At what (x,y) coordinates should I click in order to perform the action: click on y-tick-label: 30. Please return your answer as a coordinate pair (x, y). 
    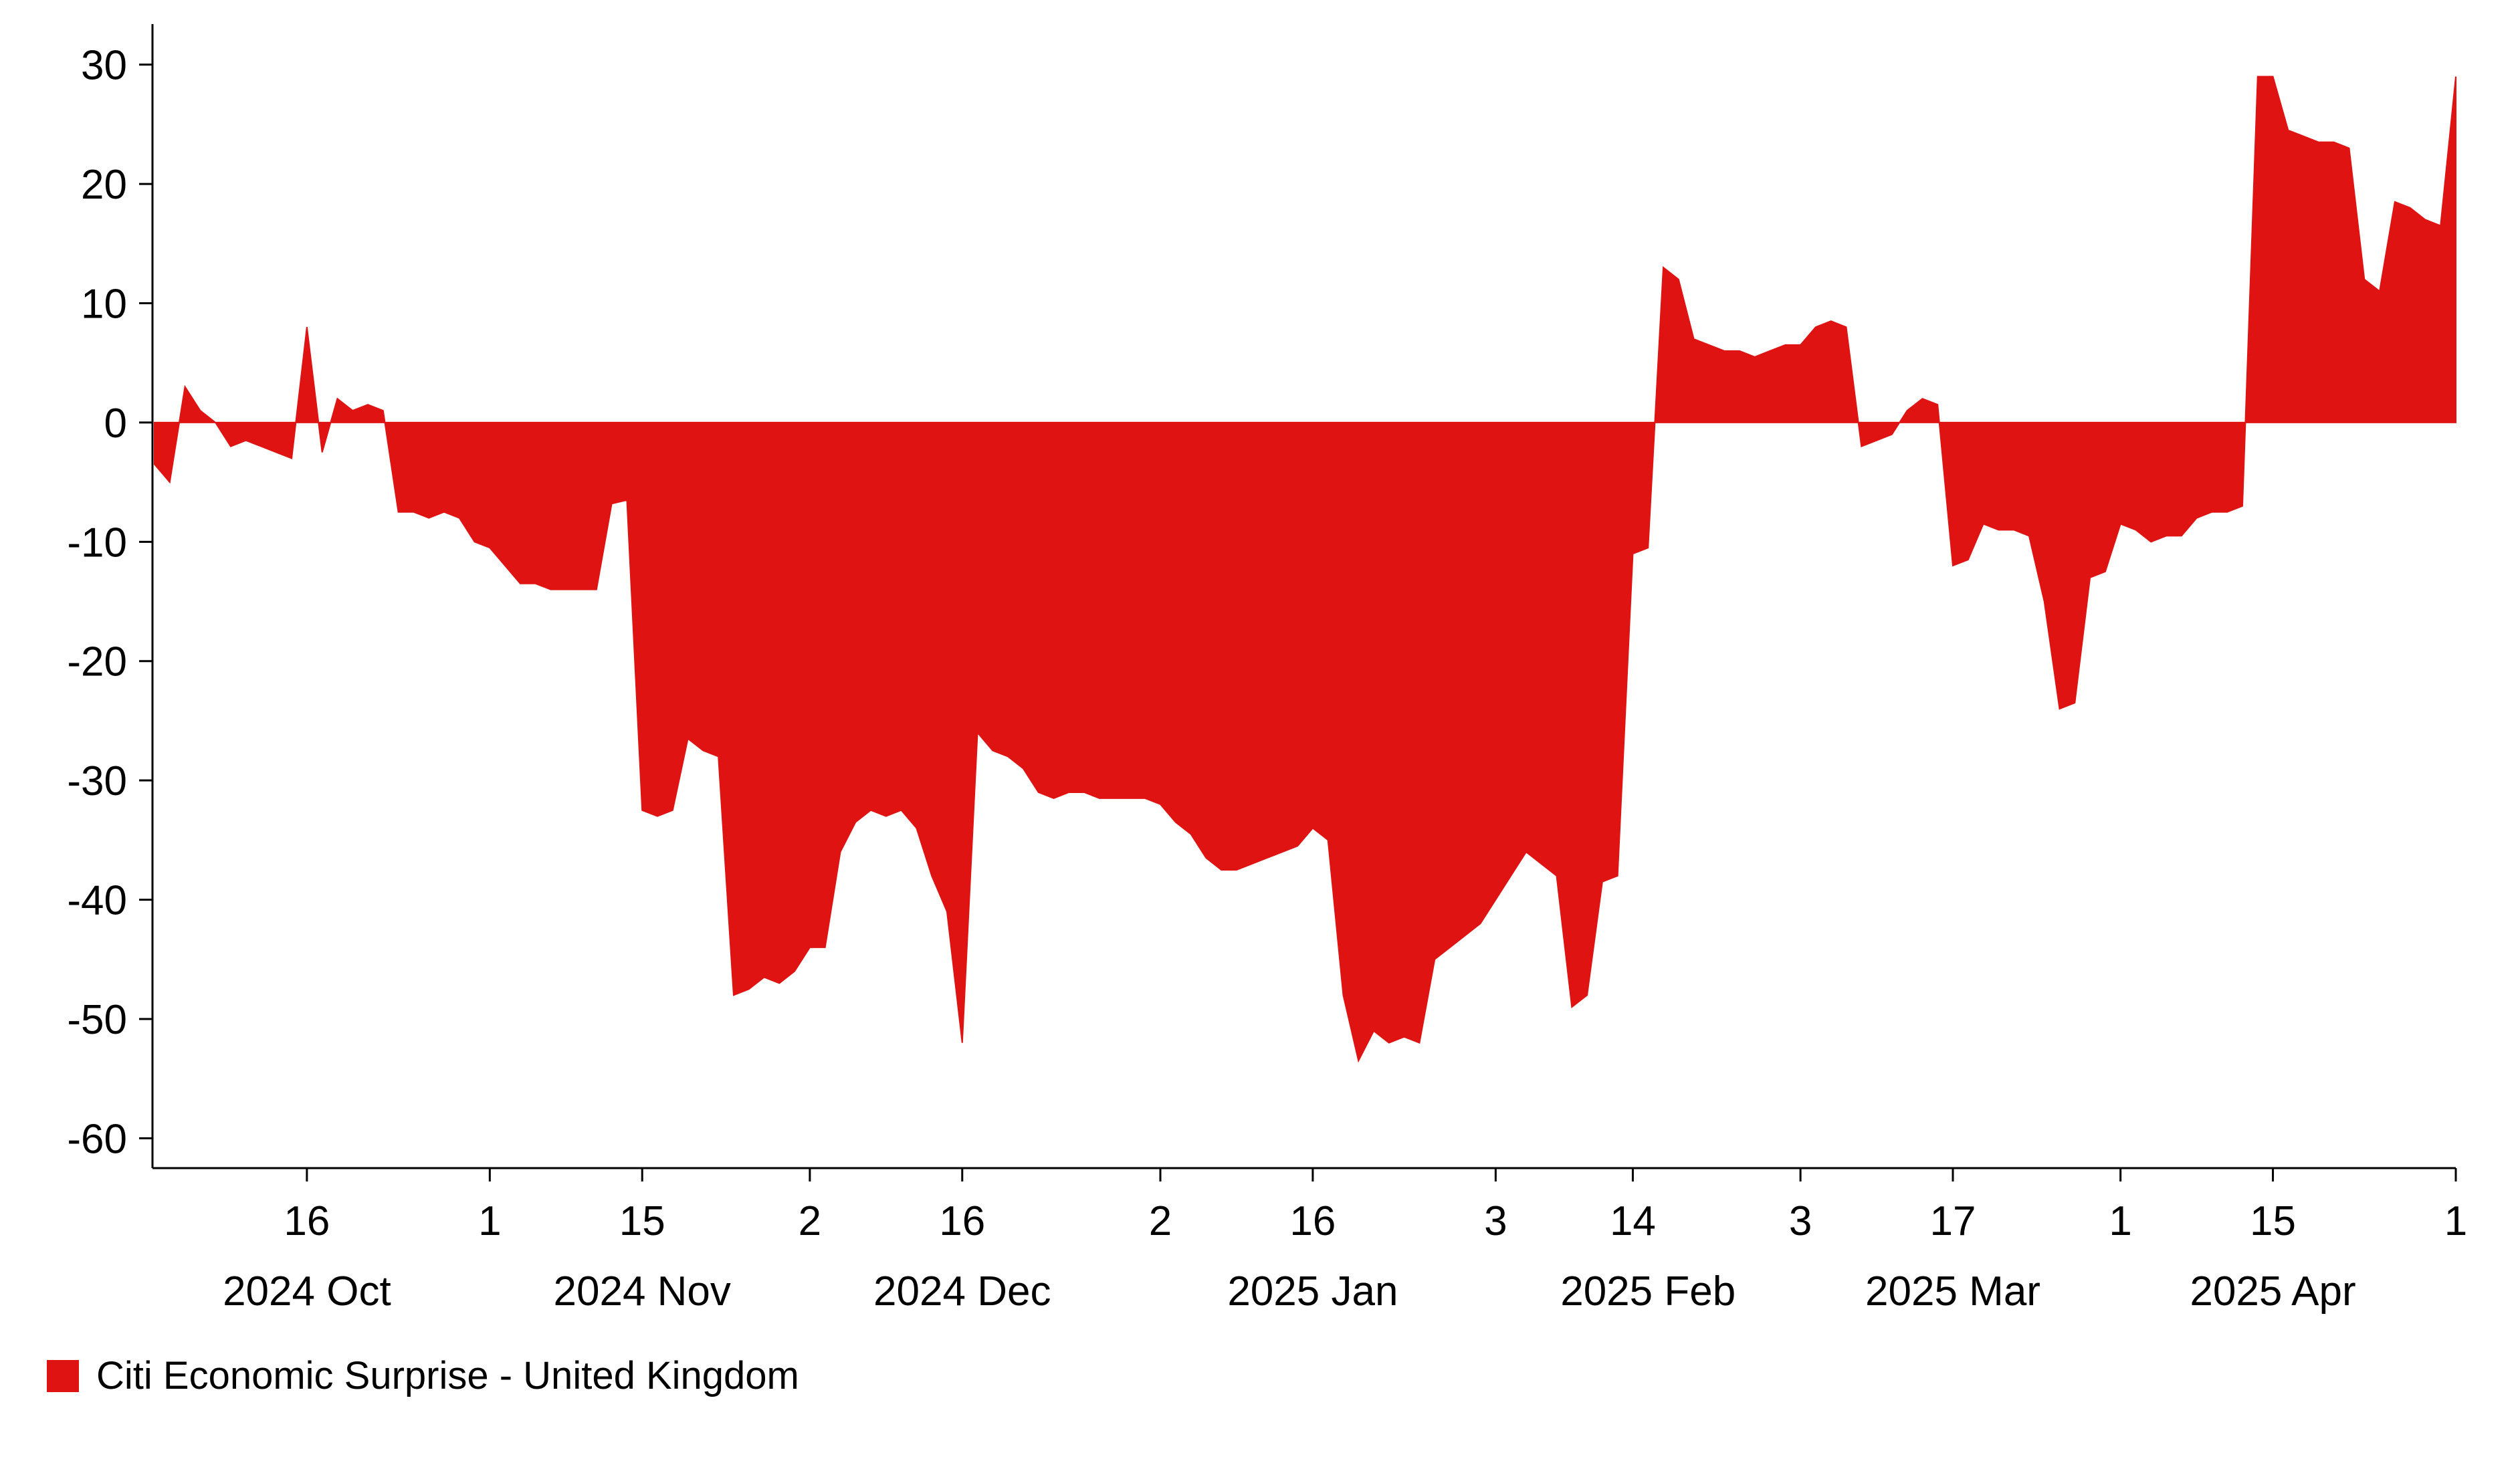
    Looking at the image, I should click on (104, 66).